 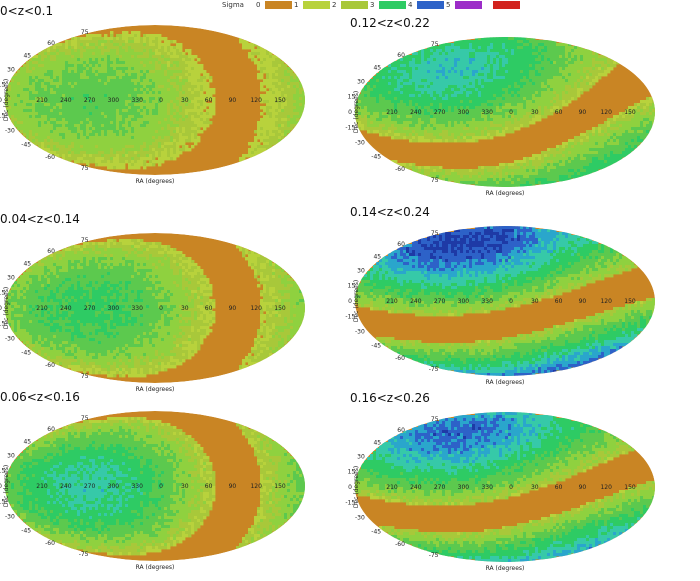 What do you see at coordinates (40, 397) in the screenshot?
I see `panel-title: 0.06<z<0.16` at bounding box center [40, 397].